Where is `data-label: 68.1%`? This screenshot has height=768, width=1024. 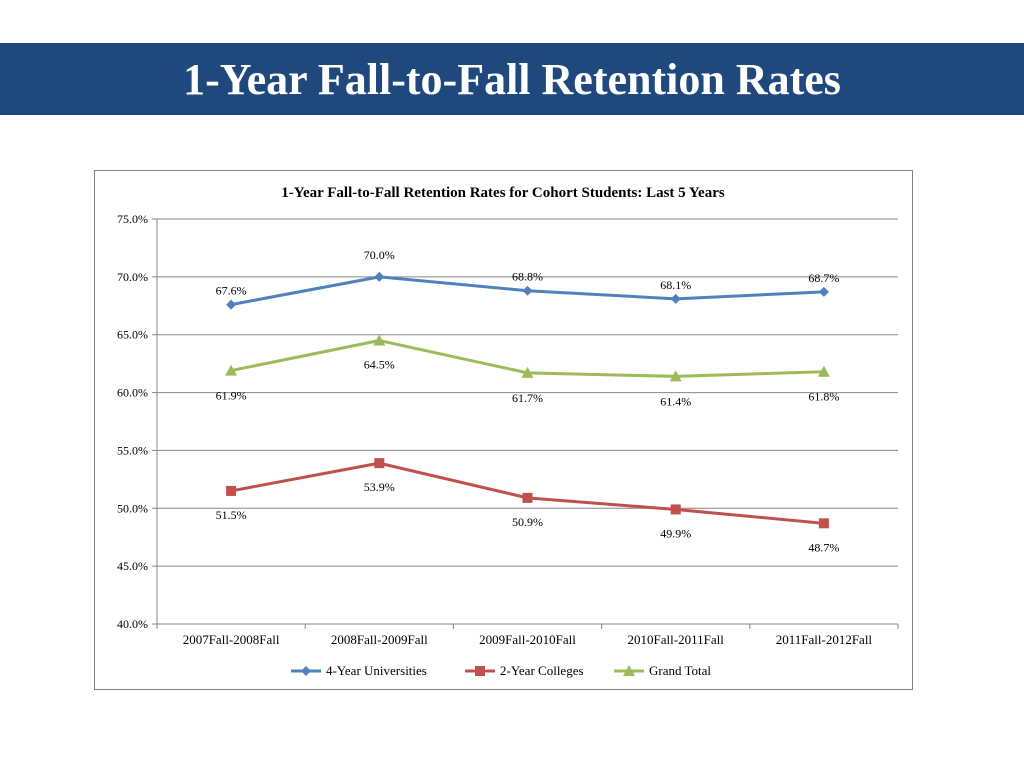 data-label: 68.1% is located at coordinates (675, 285).